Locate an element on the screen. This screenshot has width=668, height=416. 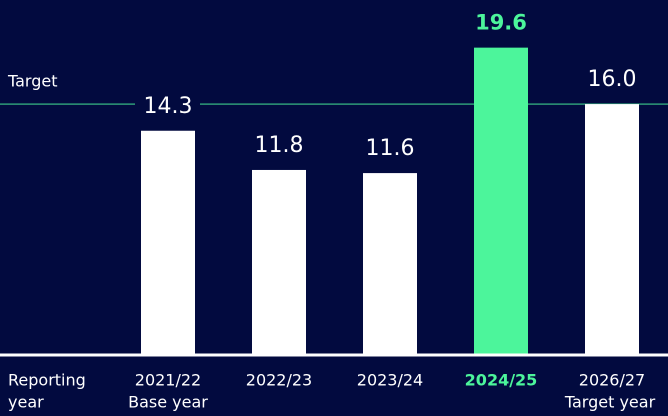
value-label: 11.8 is located at coordinates (279, 145).